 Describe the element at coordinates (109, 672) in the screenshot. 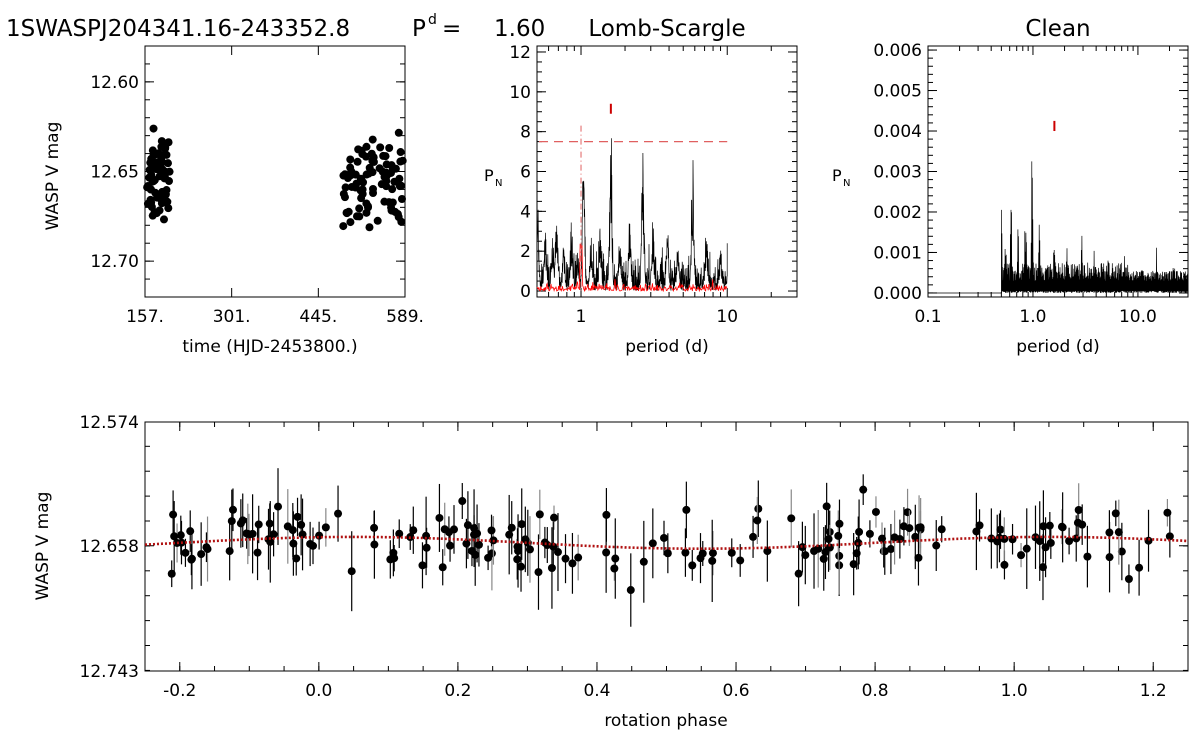

I see `phasefold-ytick-label: 12.743` at that location.